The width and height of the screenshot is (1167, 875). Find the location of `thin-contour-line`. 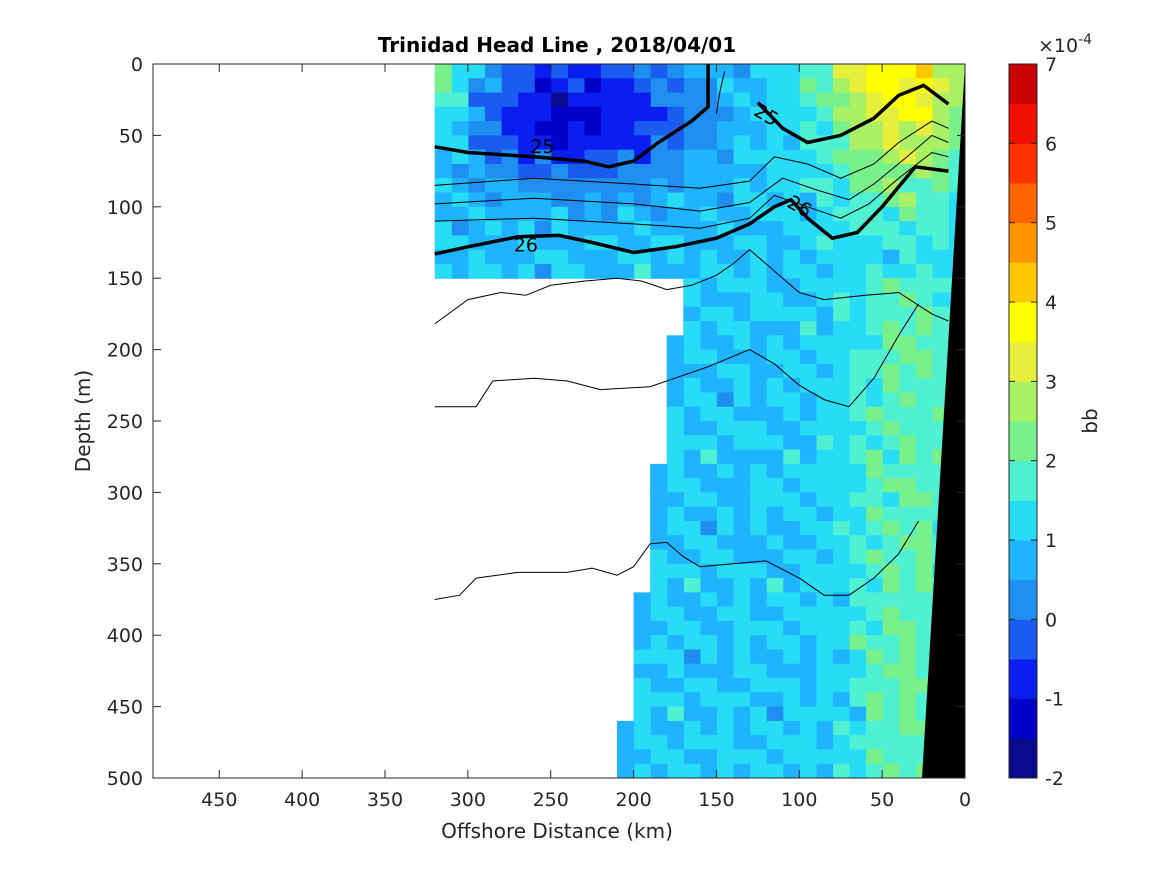

thin-contour-line is located at coordinates (677, 560).